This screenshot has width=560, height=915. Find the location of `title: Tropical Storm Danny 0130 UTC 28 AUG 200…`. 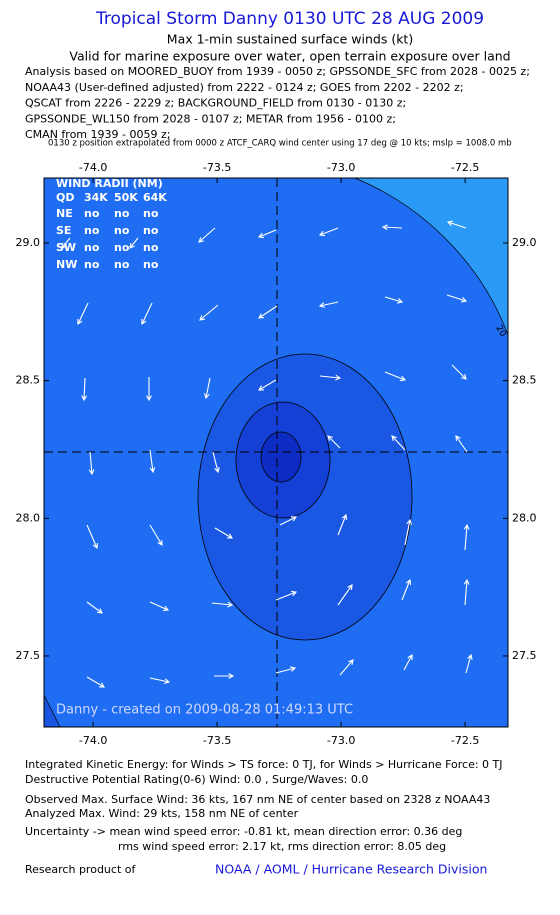

title: Tropical Storm Danny 0130 UTC 28 AUG 200… is located at coordinates (289, 19).